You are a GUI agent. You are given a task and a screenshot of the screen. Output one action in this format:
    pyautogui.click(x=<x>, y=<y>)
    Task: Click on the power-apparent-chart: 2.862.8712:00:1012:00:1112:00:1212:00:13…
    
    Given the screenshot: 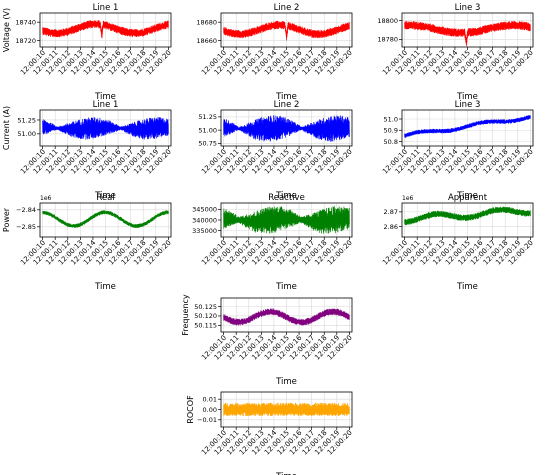 What is the action you would take?
    pyautogui.click(x=458, y=242)
    